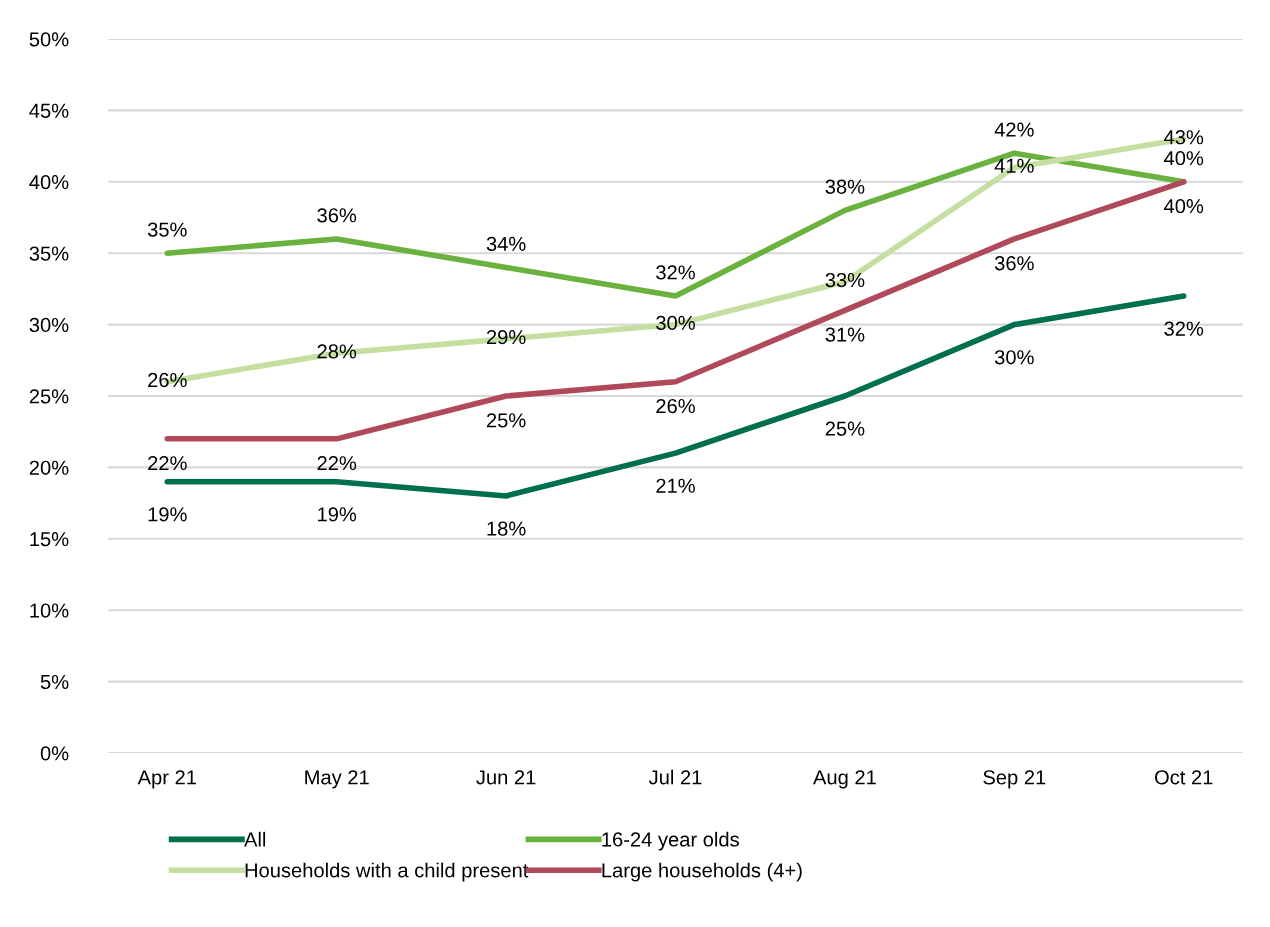 This screenshot has height=927, width=1270. What do you see at coordinates (49, 467) in the screenshot?
I see `y-tick-label: 20%` at bounding box center [49, 467].